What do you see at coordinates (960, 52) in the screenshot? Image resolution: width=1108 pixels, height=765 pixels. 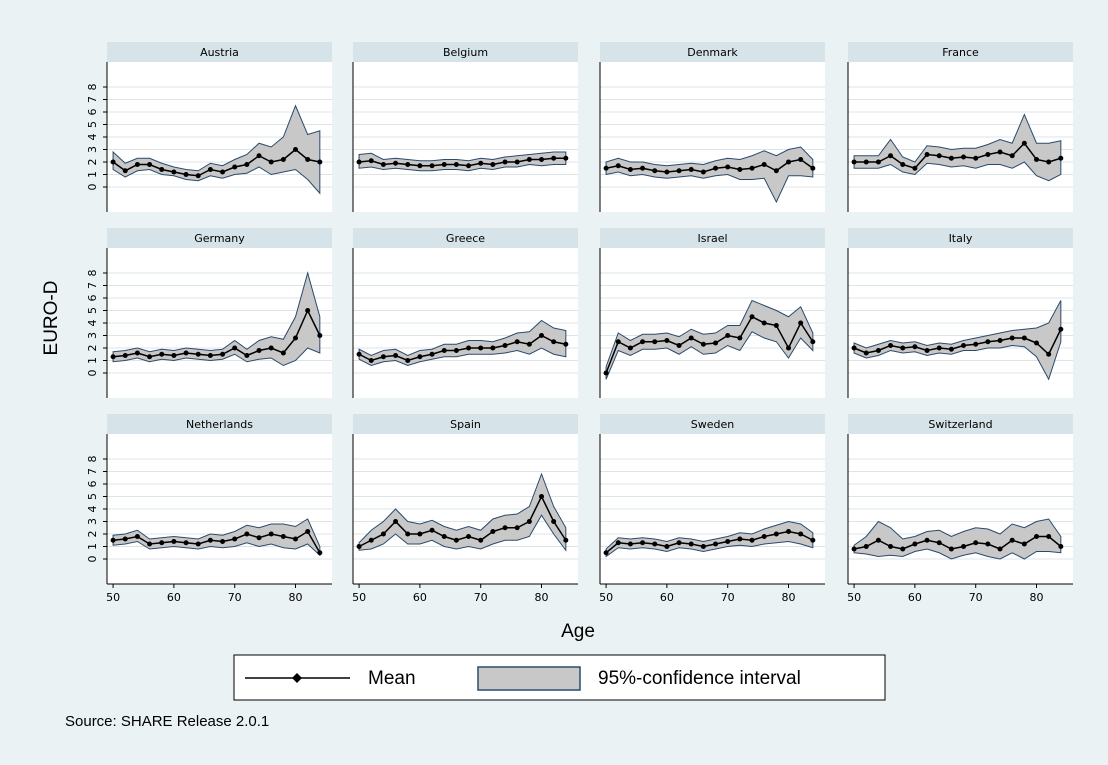 I see `panel-title: France` at bounding box center [960, 52].